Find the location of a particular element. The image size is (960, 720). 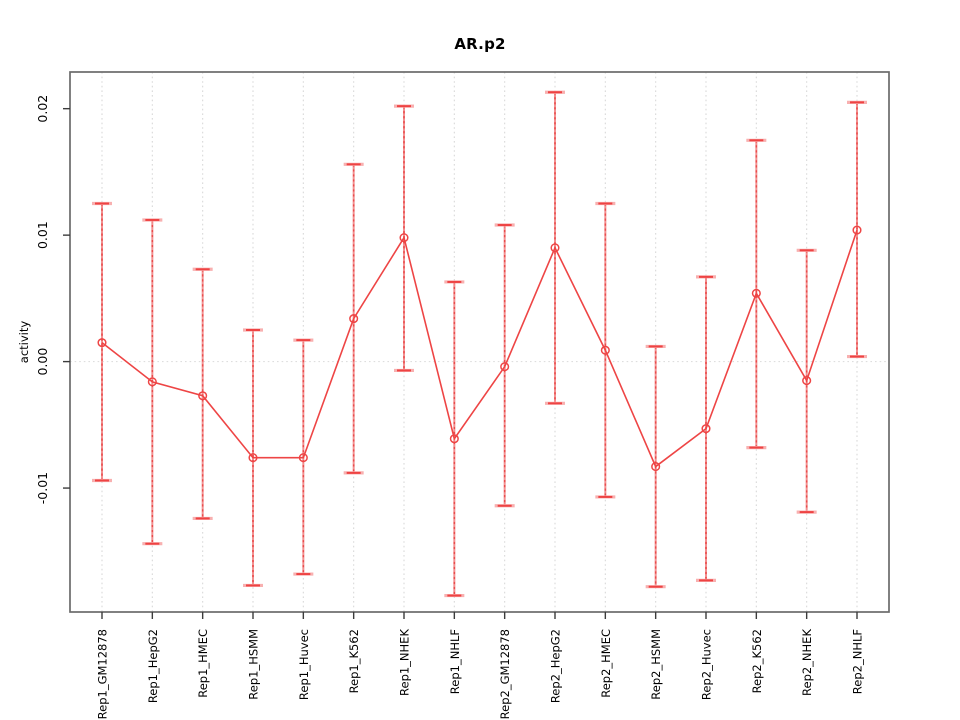

chart-title: AR.p2 is located at coordinates (480, 44).